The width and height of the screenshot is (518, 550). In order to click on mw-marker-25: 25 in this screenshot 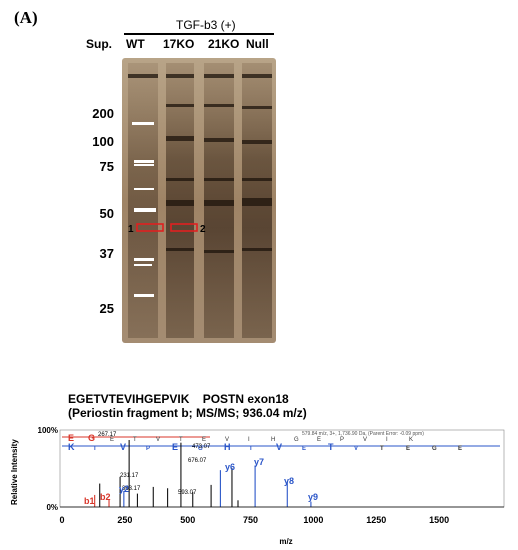, I will do `click(106, 308)`.